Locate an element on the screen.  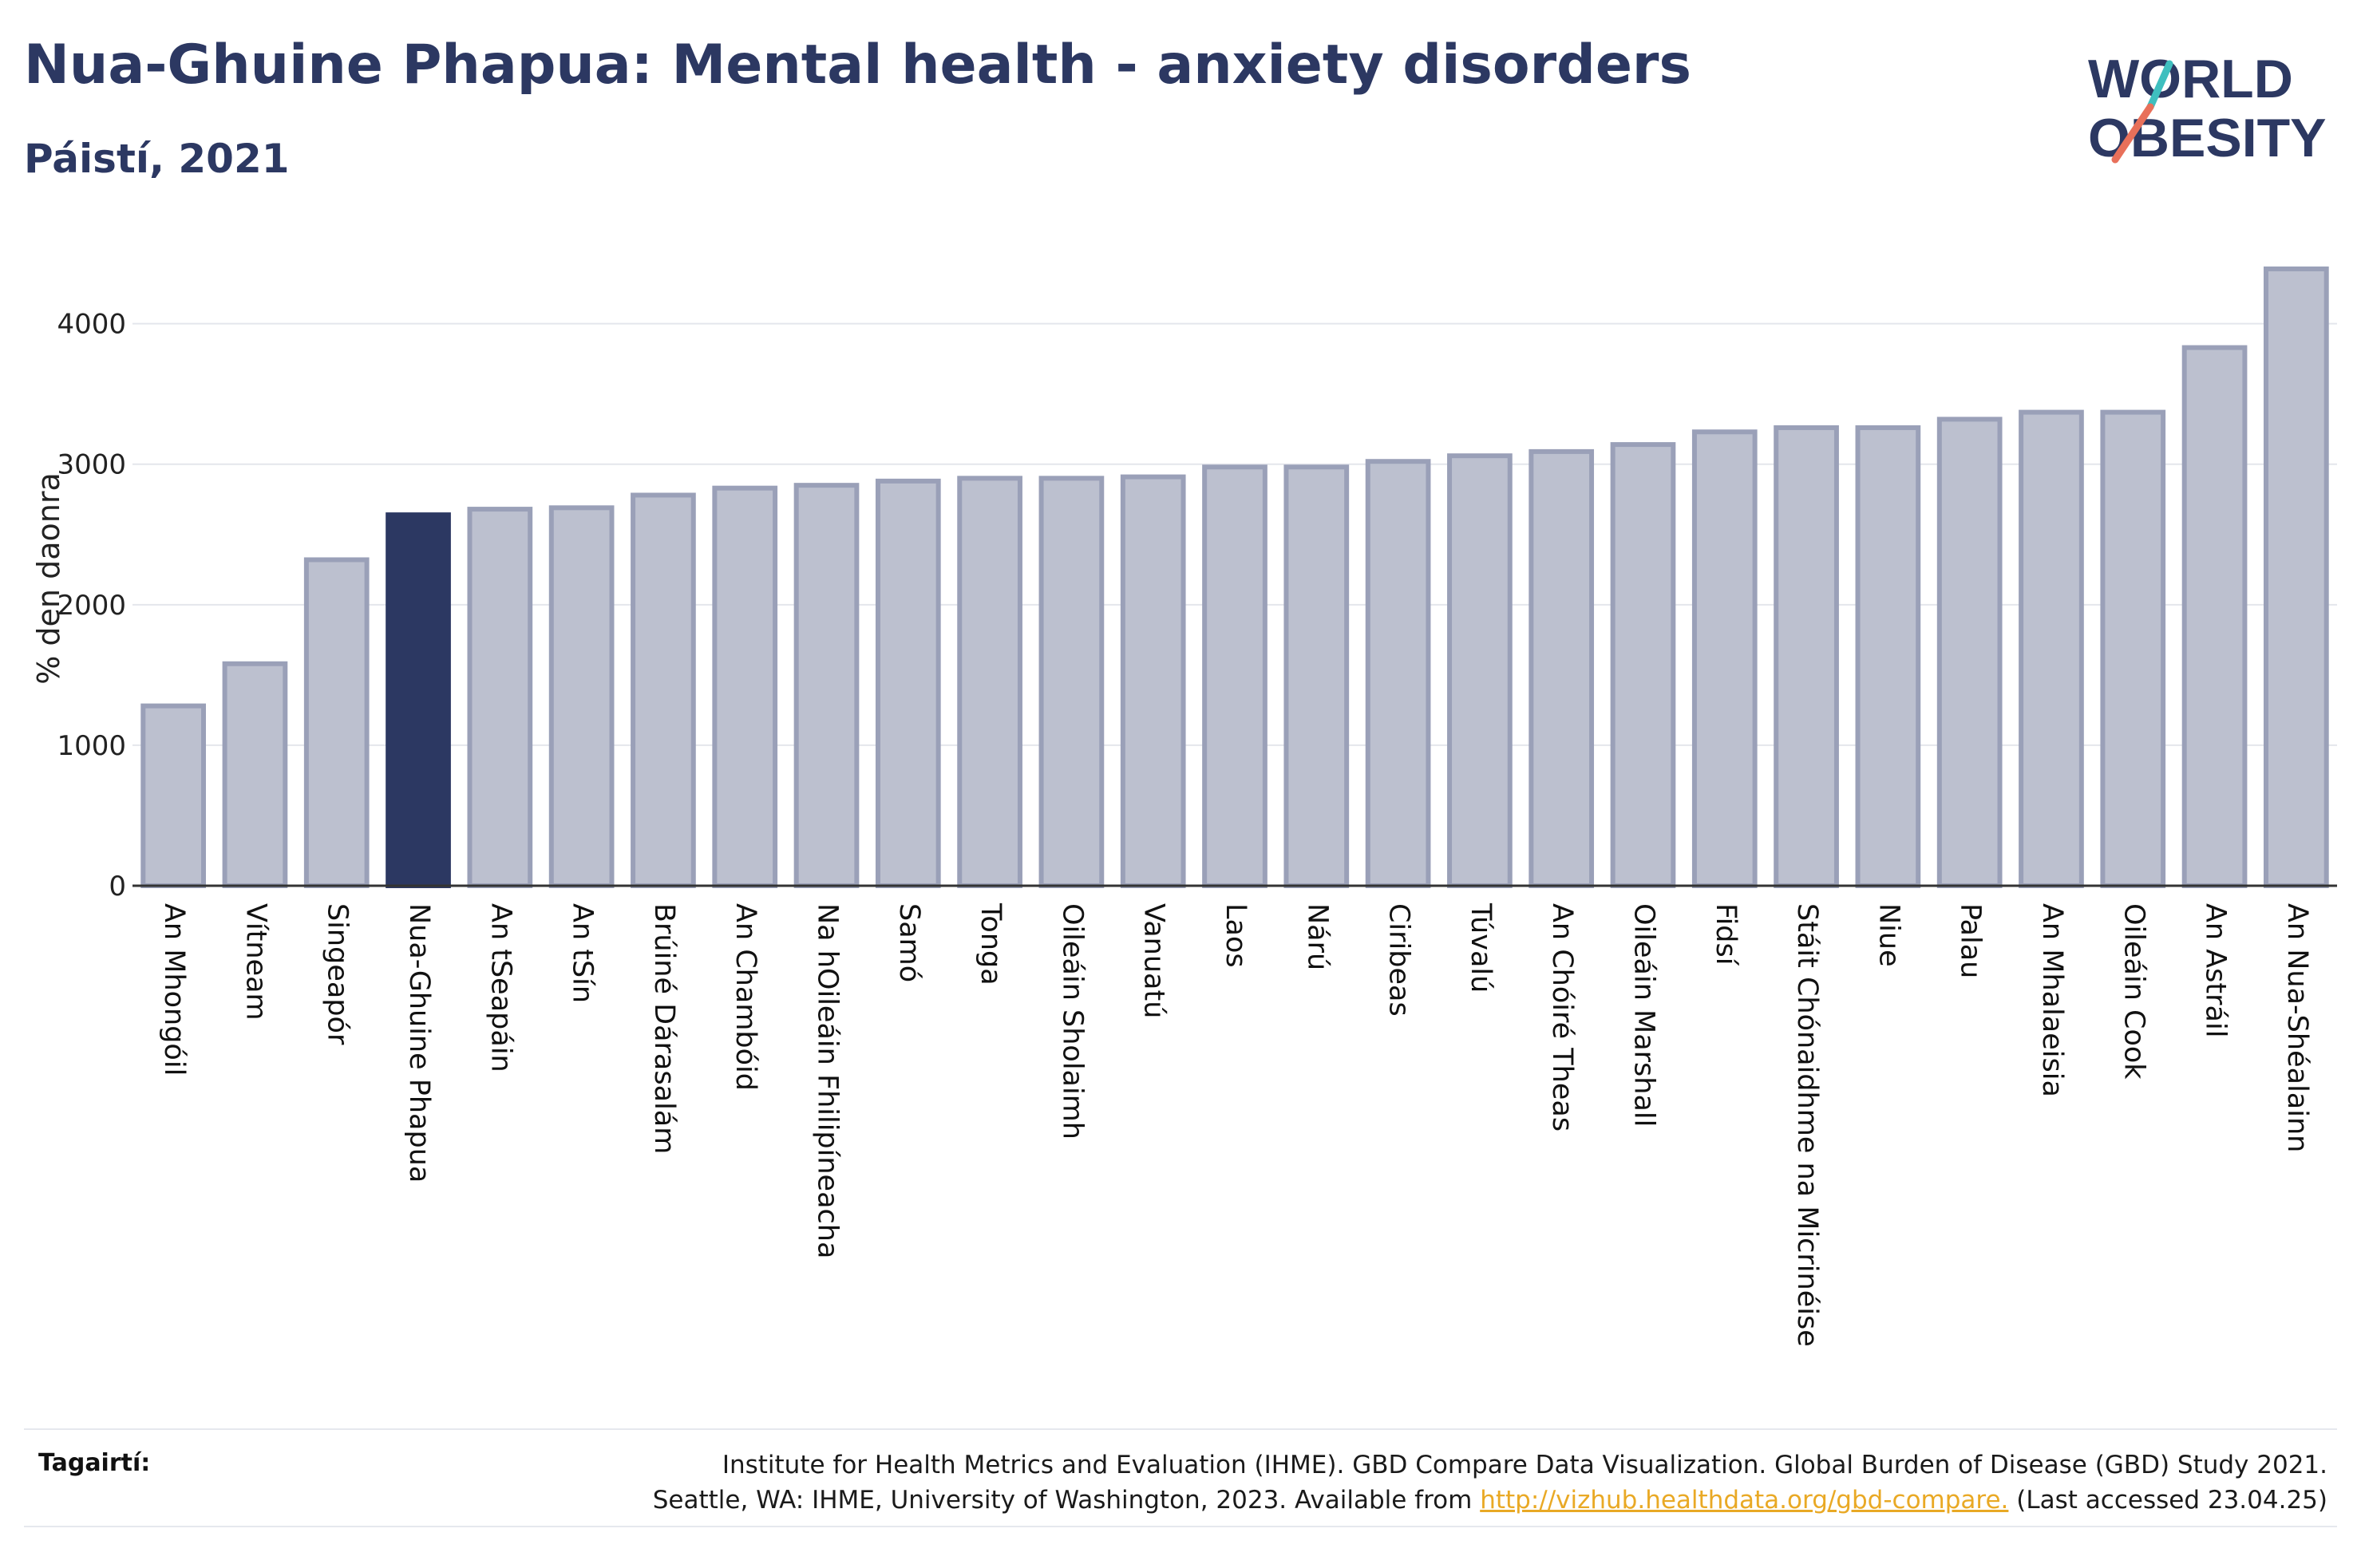
x-tick-label: Nárú is located at coordinates (1317, 936).